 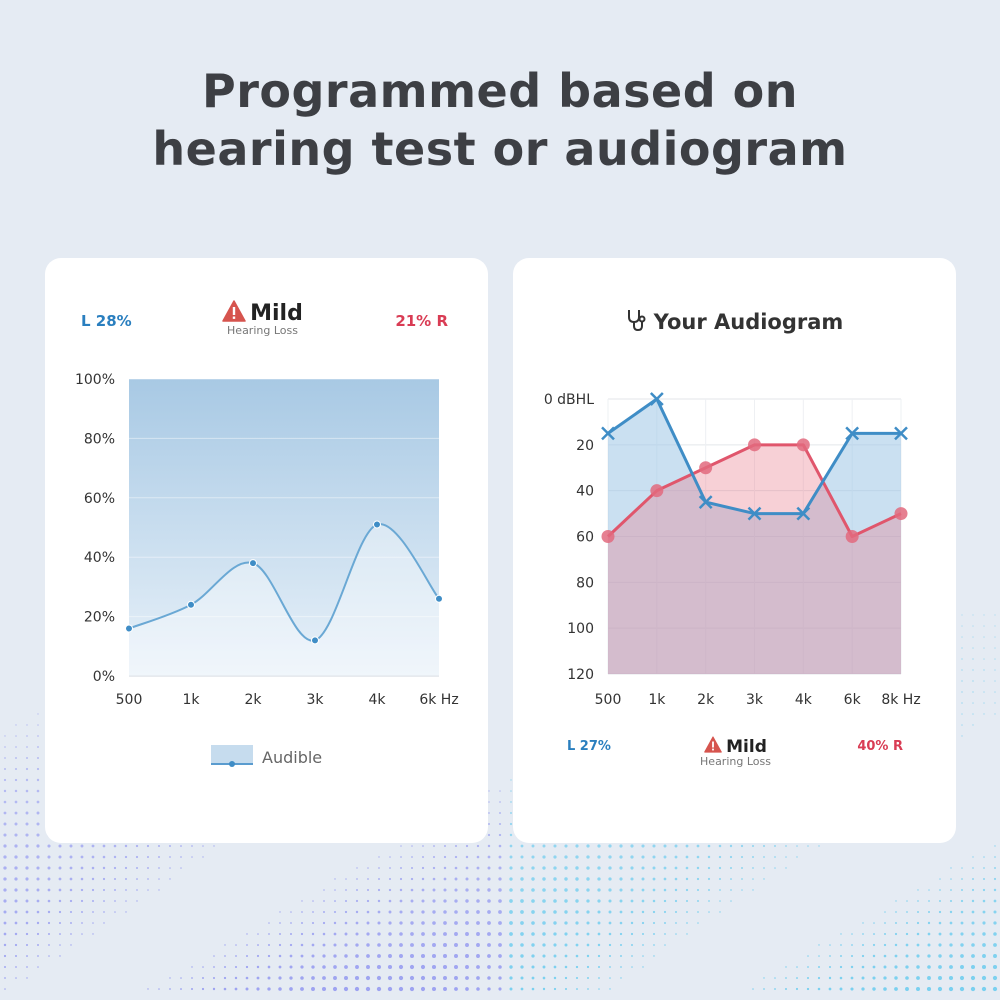 I want to click on y-tick-label: 120, so click(x=580, y=675).